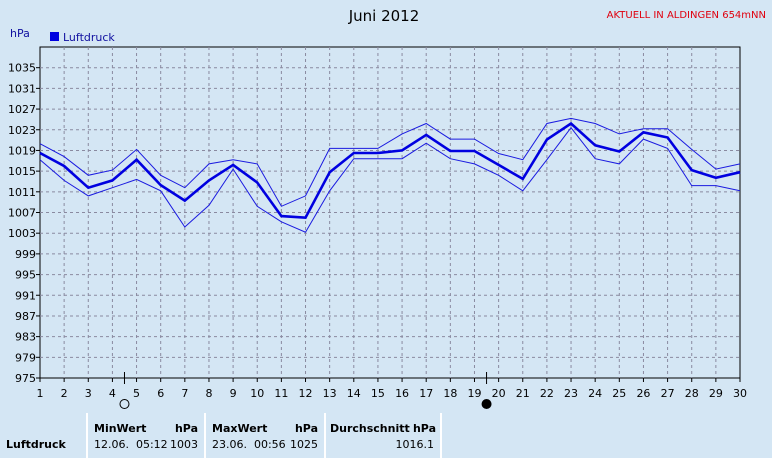 Image resolution: width=772 pixels, height=458 pixels. I want to click on min-value: 1003, so click(184, 444).